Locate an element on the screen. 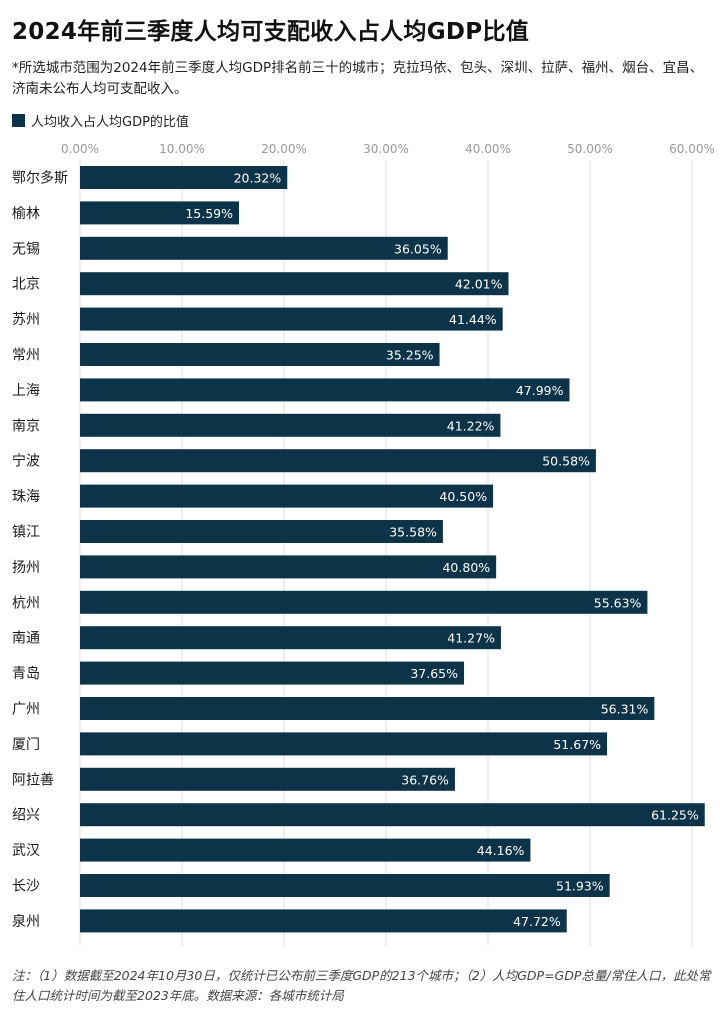 The height and width of the screenshot is (1012, 720). category-label: 南京 is located at coordinates (26, 426).